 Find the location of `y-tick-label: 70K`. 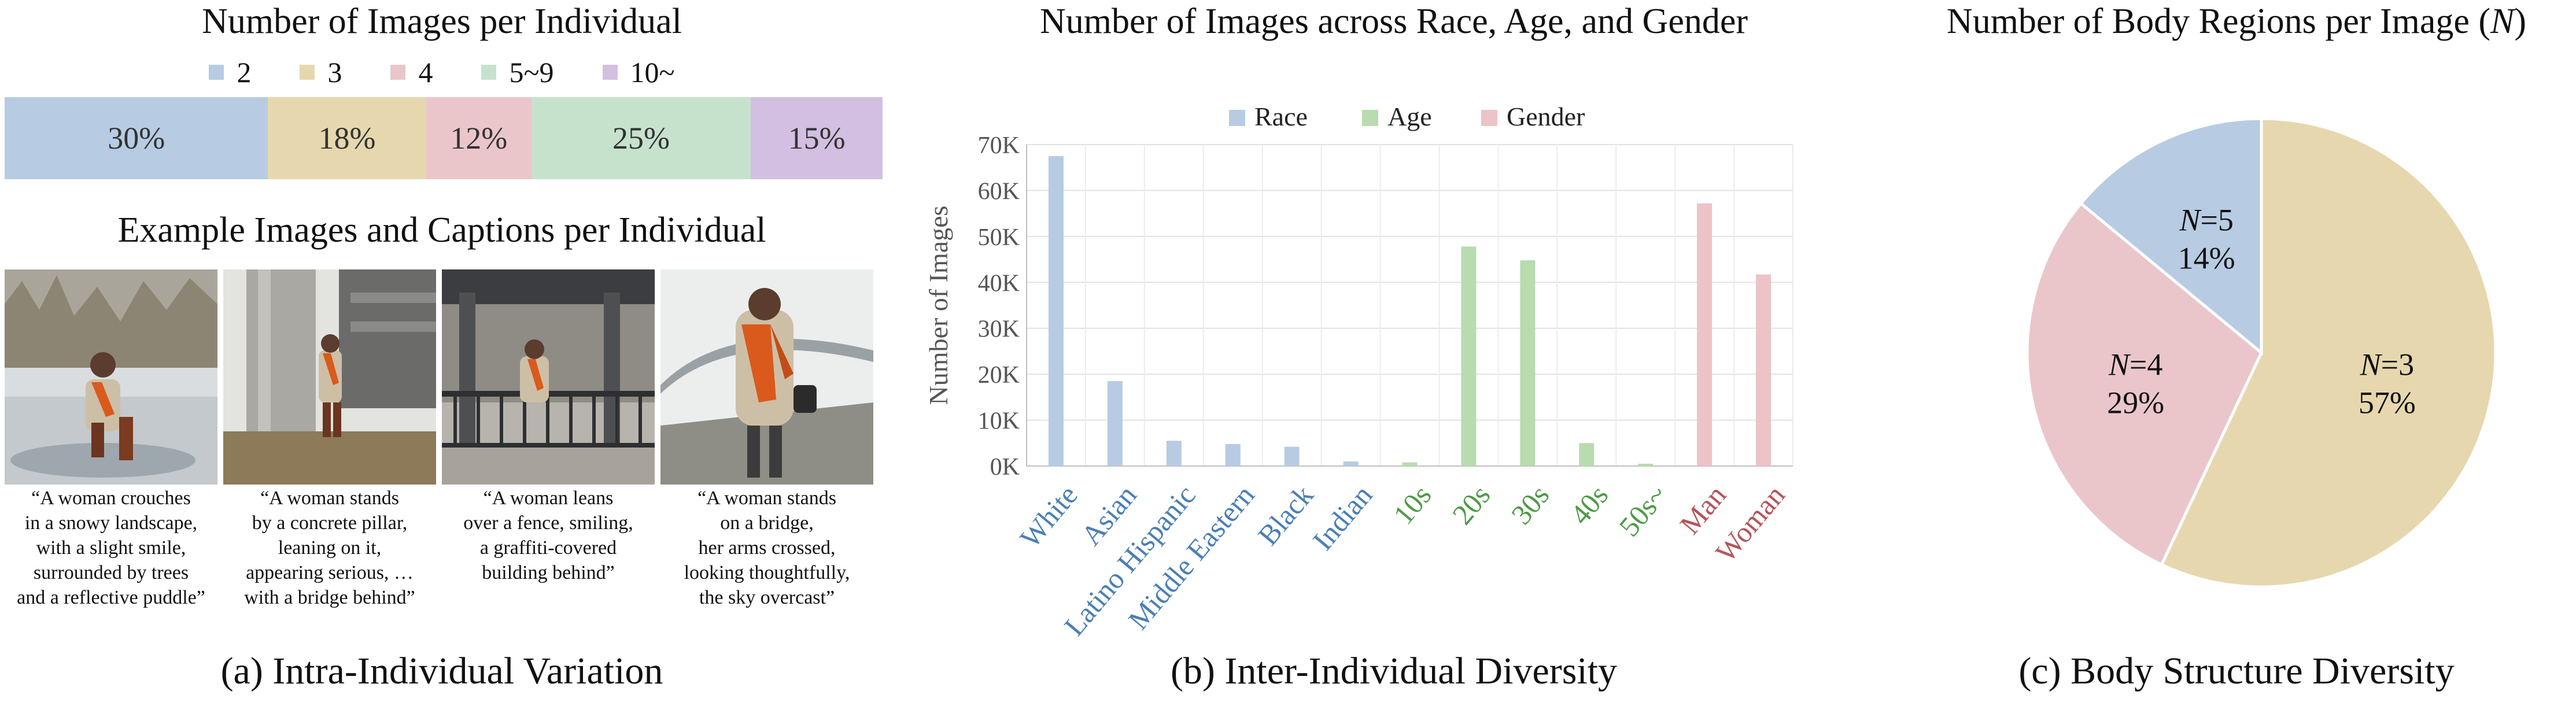

y-tick-label: 70K is located at coordinates (999, 145).